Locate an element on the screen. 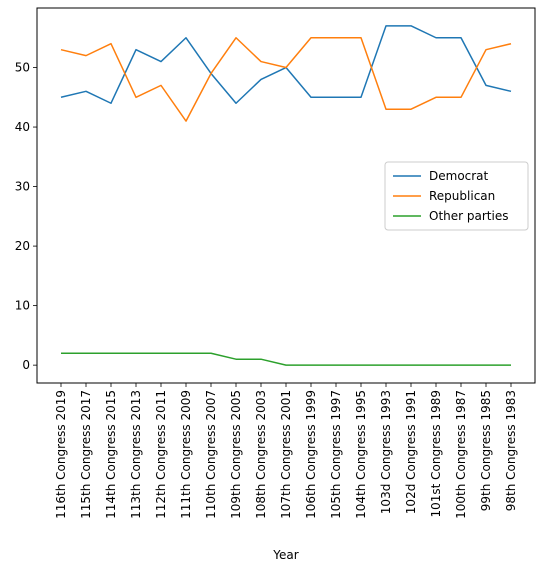  y-tick-label: 20 is located at coordinates (22, 246).